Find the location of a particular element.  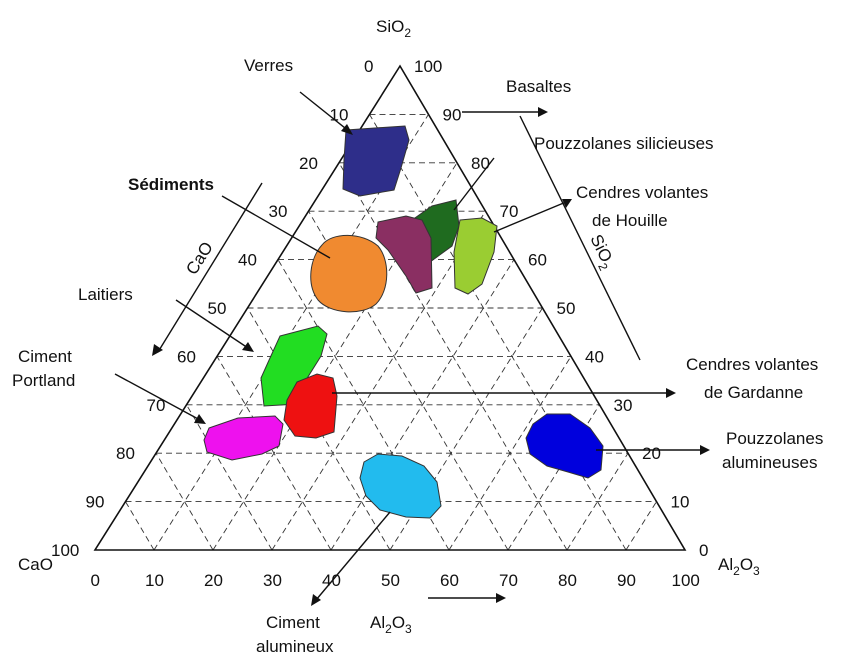

label-ciment-alumineux-line1: Ciment is located at coordinates (293, 622).